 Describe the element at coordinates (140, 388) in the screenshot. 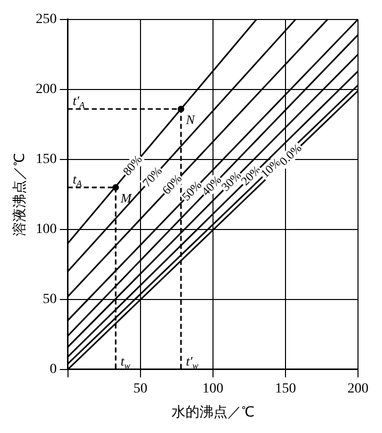

I see `x-tick-label: 50` at that location.